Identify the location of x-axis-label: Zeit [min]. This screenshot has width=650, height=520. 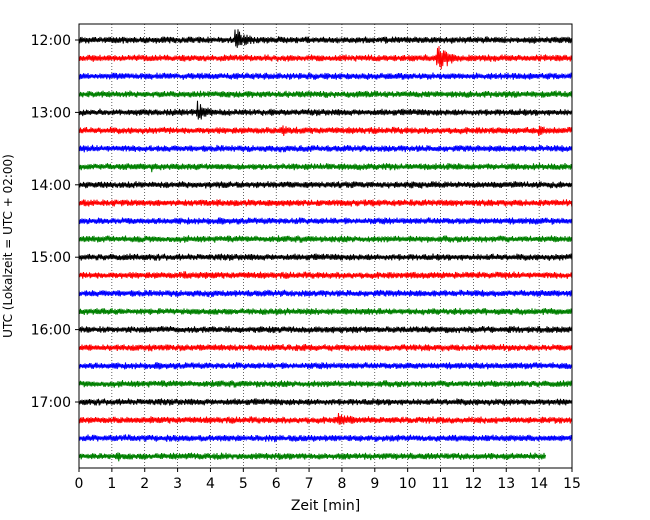
(325, 506).